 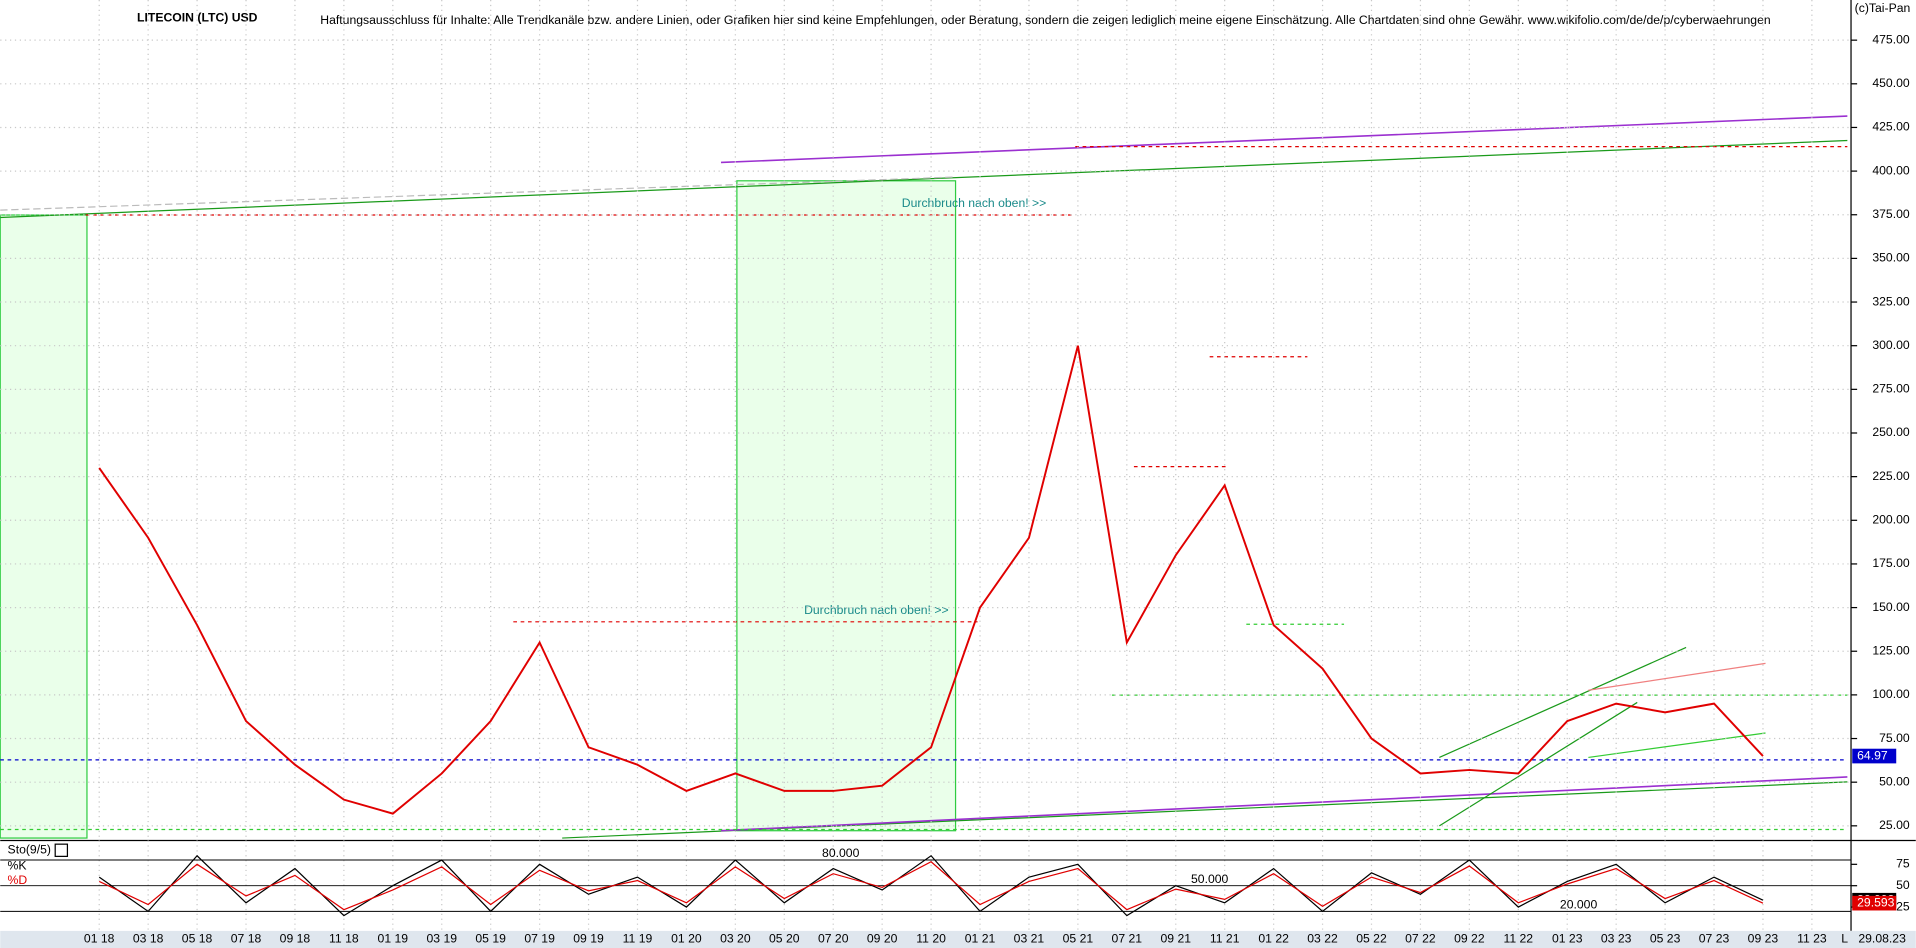 What do you see at coordinates (1891, 389) in the screenshot?
I see `y-tick-label: 275.00` at bounding box center [1891, 389].